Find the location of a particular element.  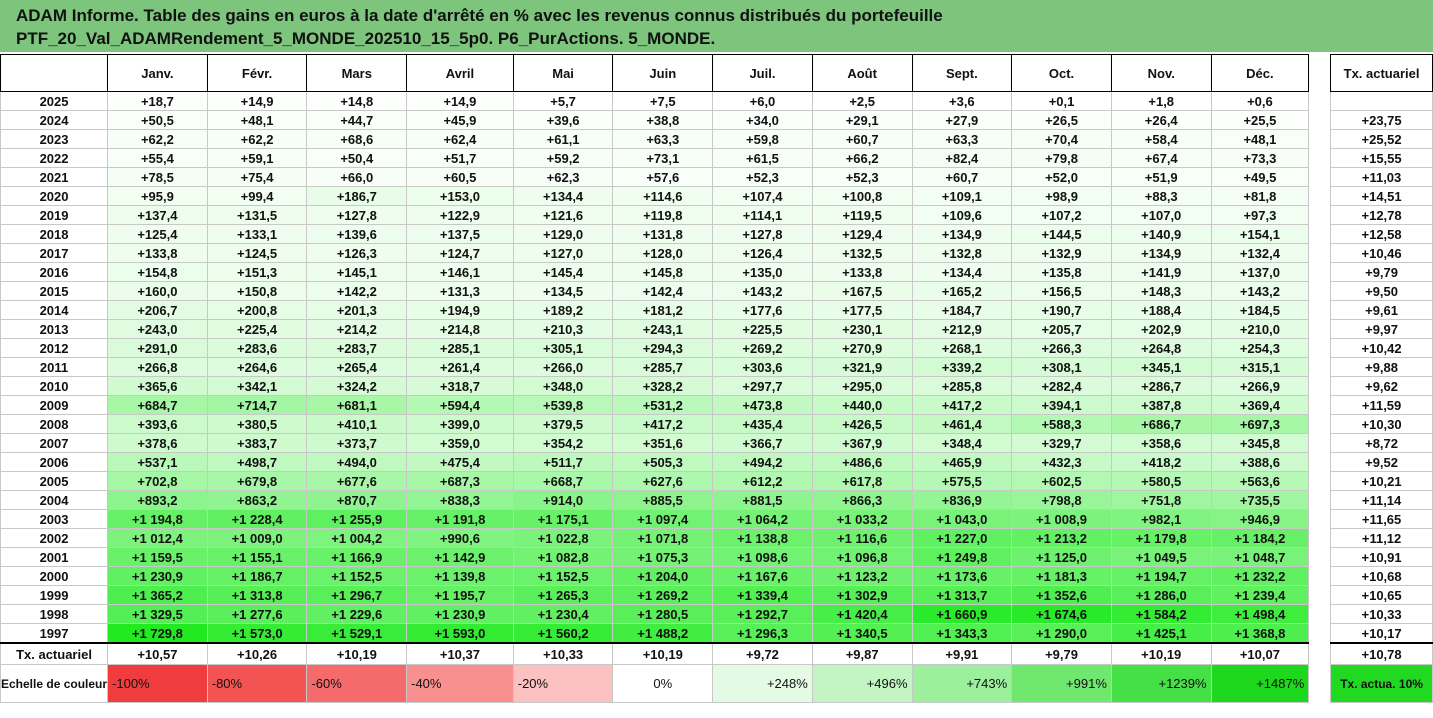

gain-cell: +124,5 is located at coordinates (257, 253).